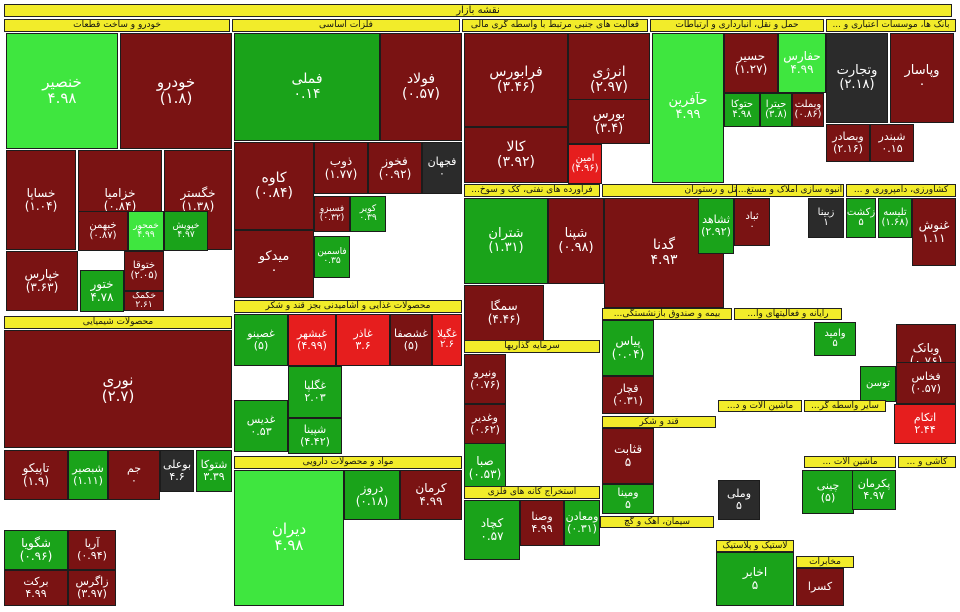 The image size is (960, 612). What do you see at coordinates (146, 231) in the screenshot?
I see `stock-tile: خمحور ۴.۹۹` at bounding box center [146, 231].